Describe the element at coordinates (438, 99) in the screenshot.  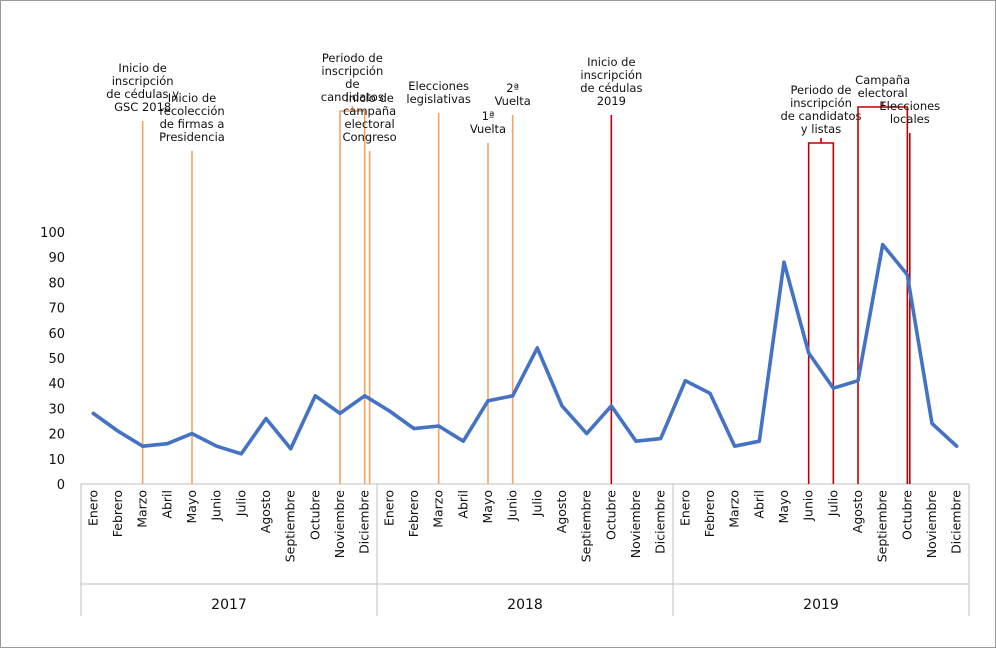
I see `event-annotation-line: legislativas` at that location.